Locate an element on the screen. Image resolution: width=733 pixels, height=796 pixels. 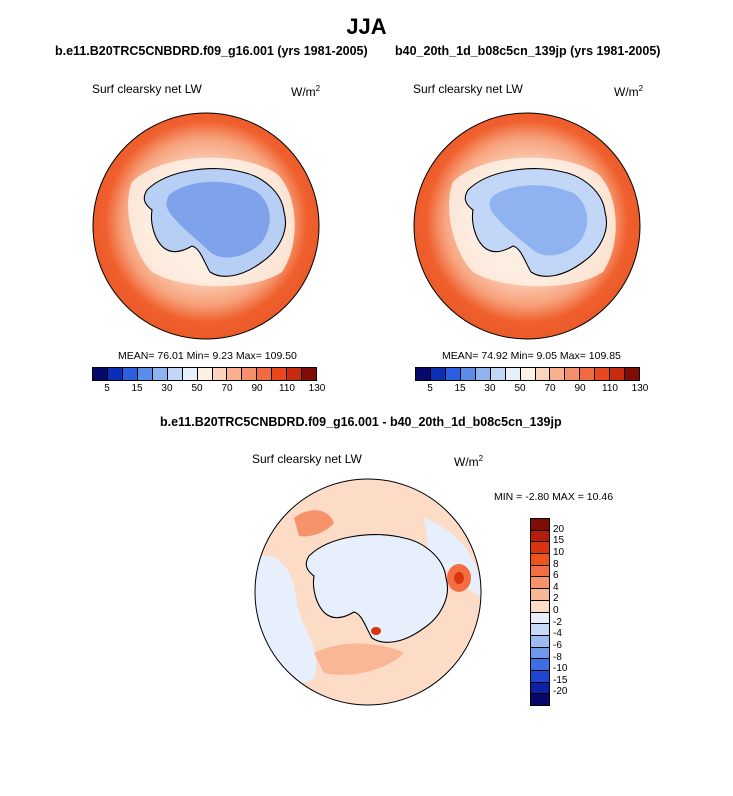
diff-hotspot-northwest is located at coordinates (314, 523).